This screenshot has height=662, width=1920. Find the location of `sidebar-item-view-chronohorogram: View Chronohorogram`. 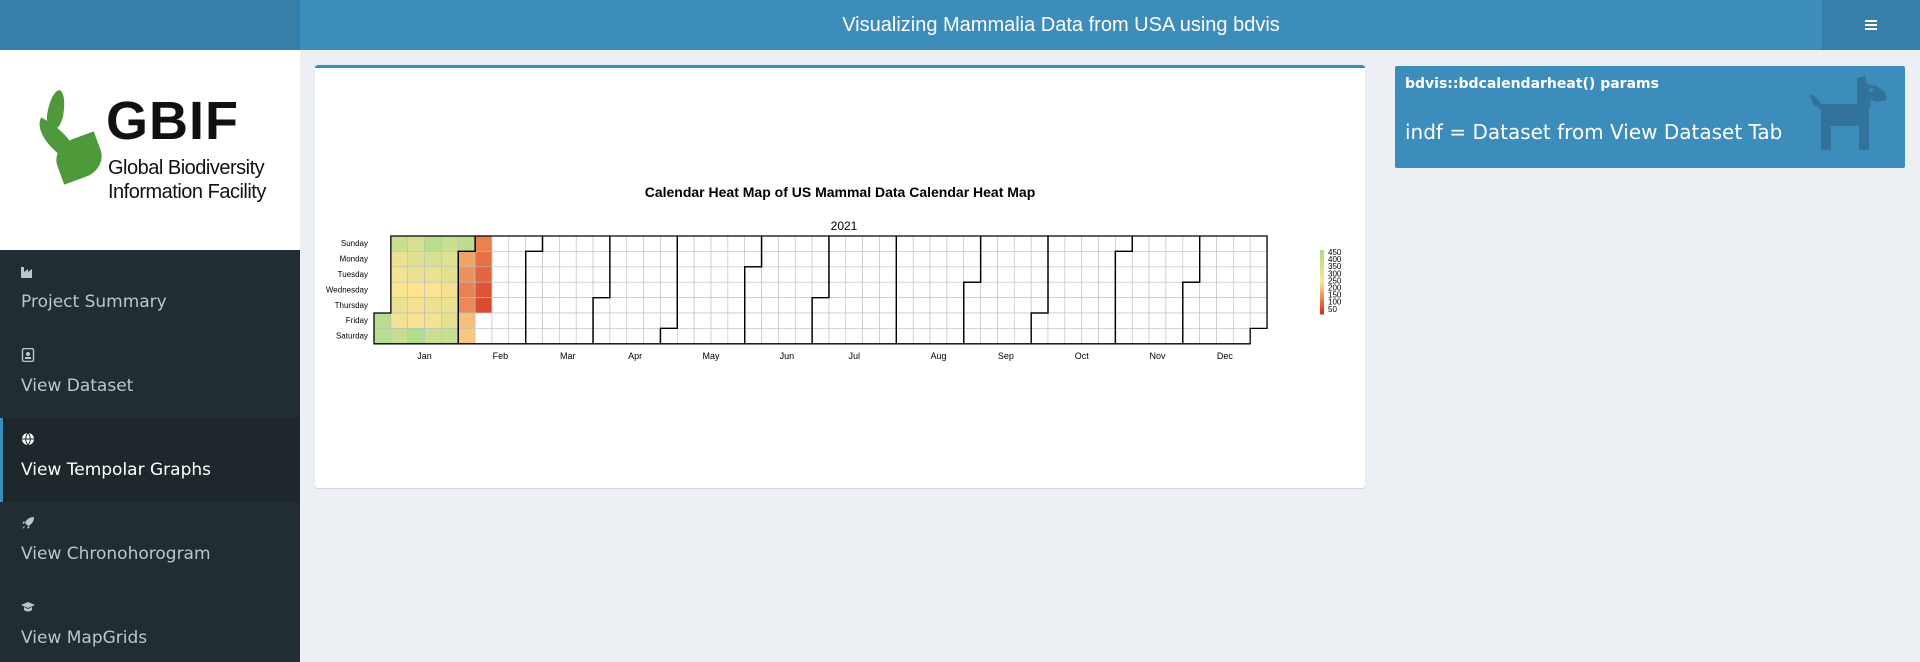

sidebar-item-view-chronohorogram: View Chronohorogram is located at coordinates (150, 544).